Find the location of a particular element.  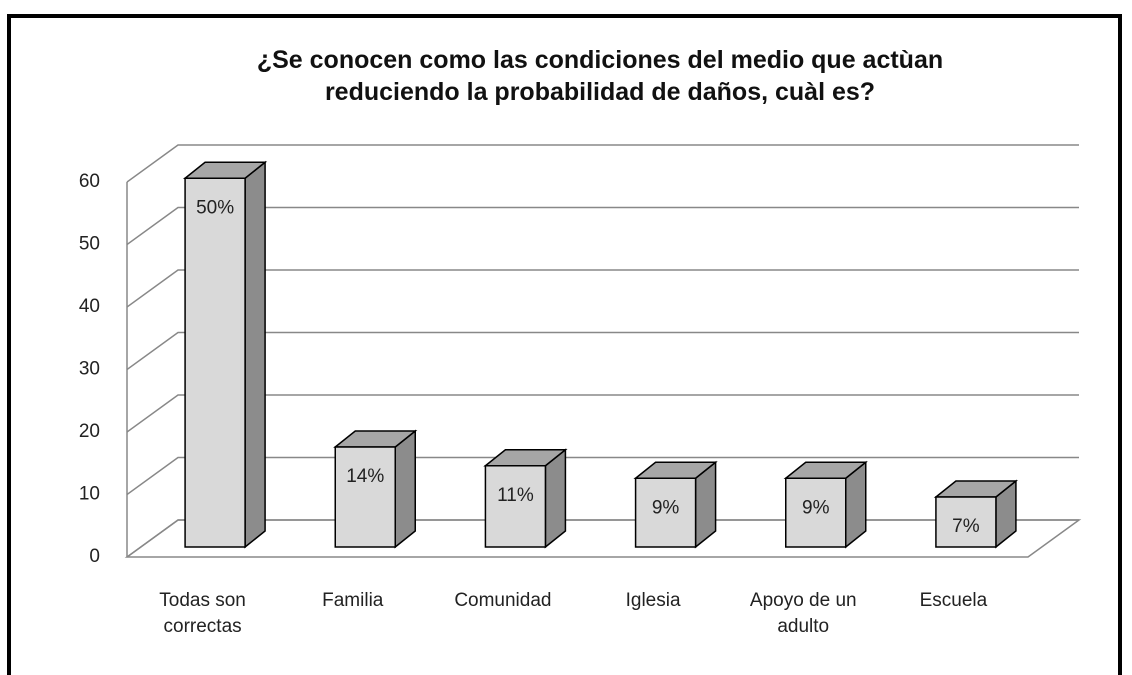

x-tick-label: Apoyo de un adulto is located at coordinates (803, 613).